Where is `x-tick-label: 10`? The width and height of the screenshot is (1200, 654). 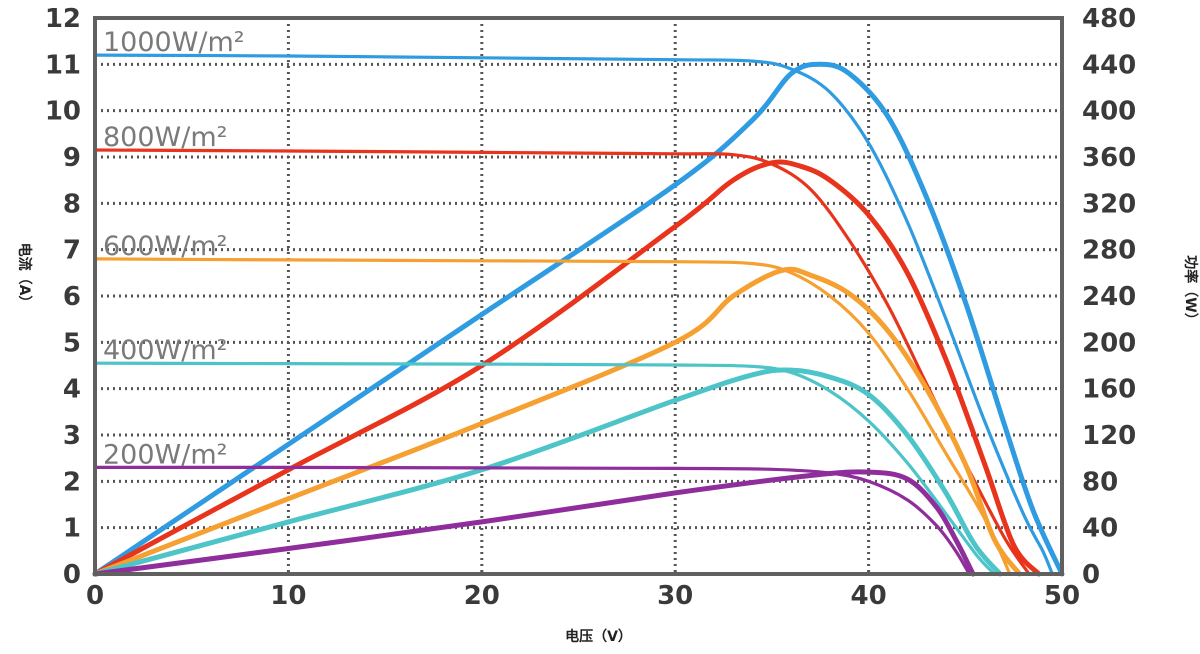
x-tick-label: 10 is located at coordinates (288, 596).